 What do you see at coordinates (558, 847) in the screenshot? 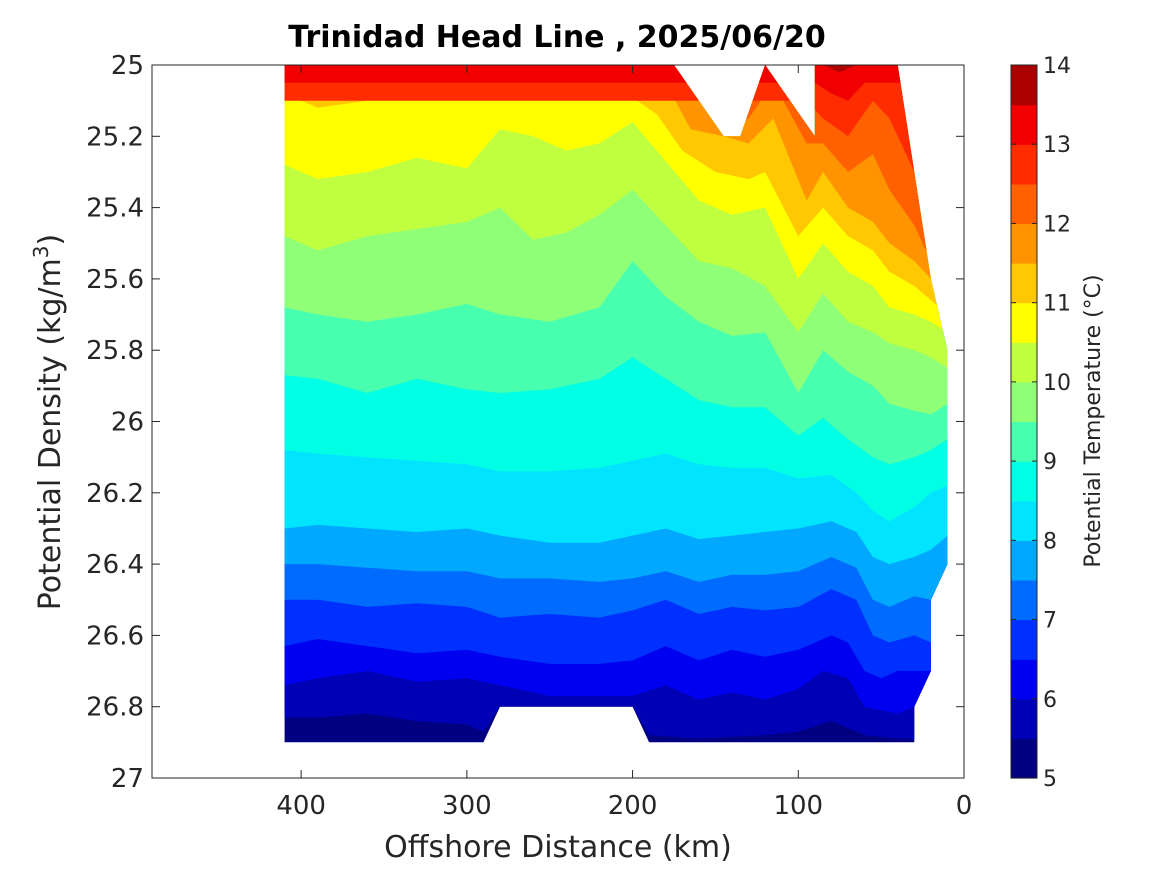
I see `x-axis-label: Offshore Distance (km)` at bounding box center [558, 847].